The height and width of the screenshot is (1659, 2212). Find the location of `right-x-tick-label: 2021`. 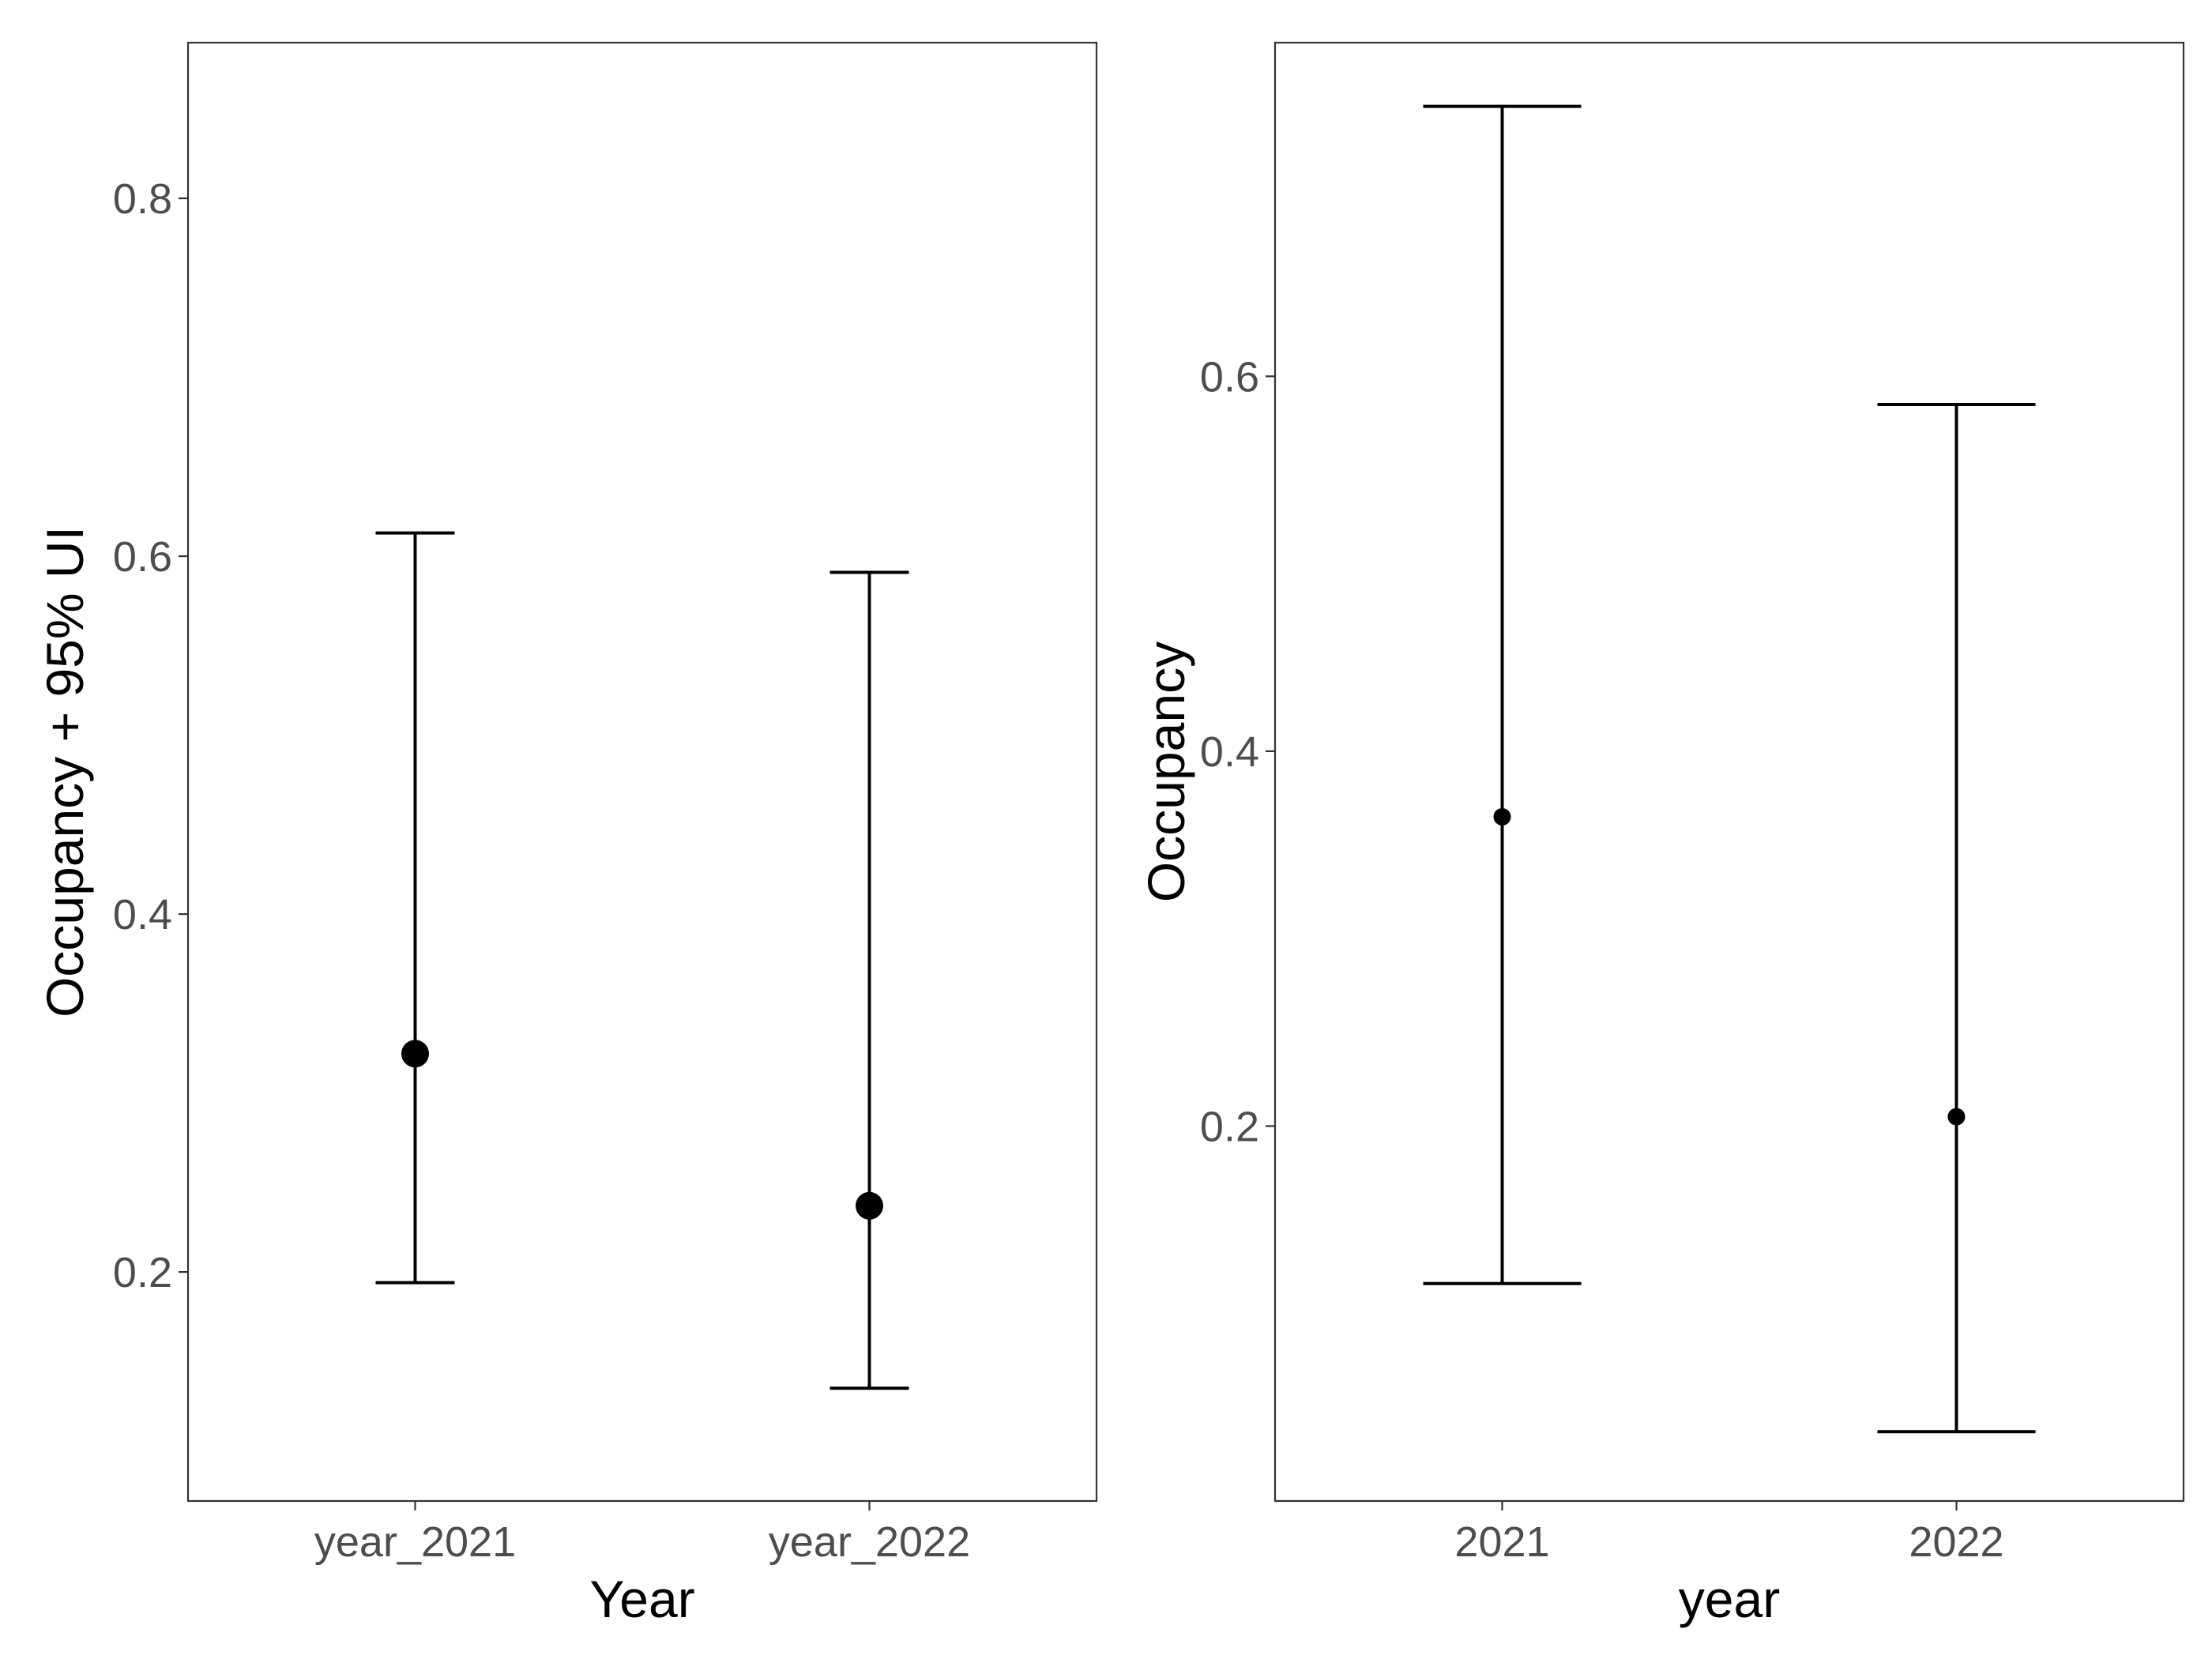

right-x-tick-label: 2021 is located at coordinates (1502, 1542).